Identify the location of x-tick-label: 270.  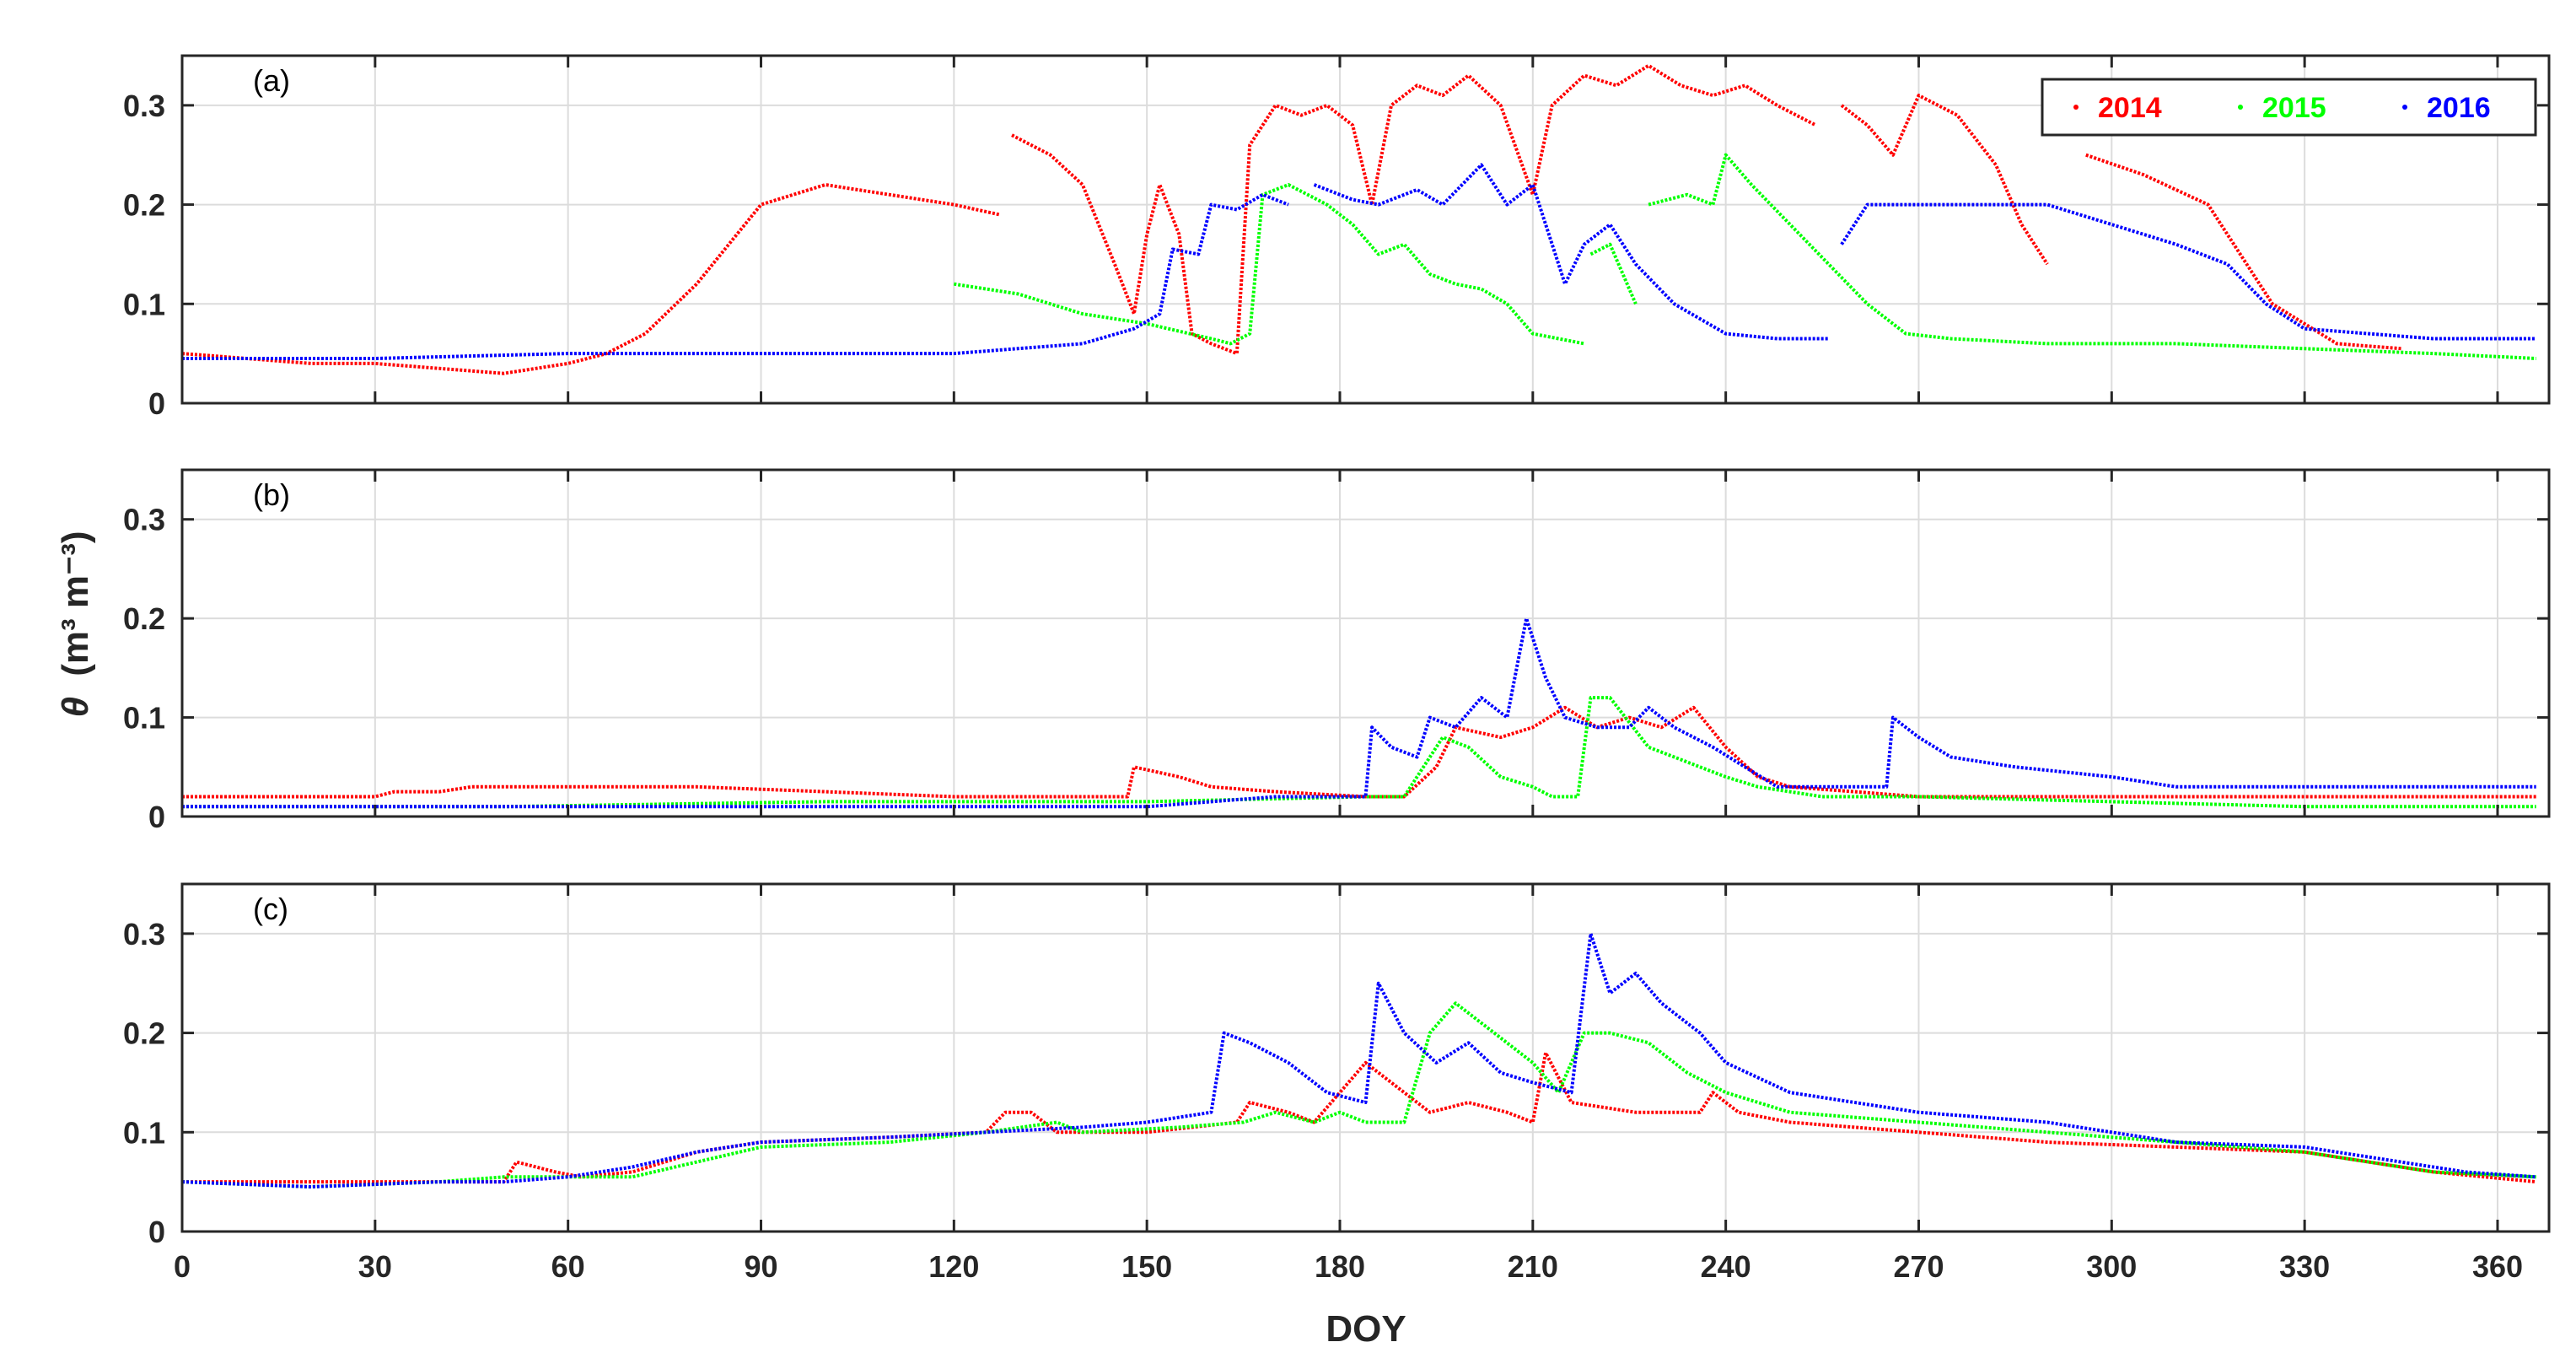
(1918, 1266).